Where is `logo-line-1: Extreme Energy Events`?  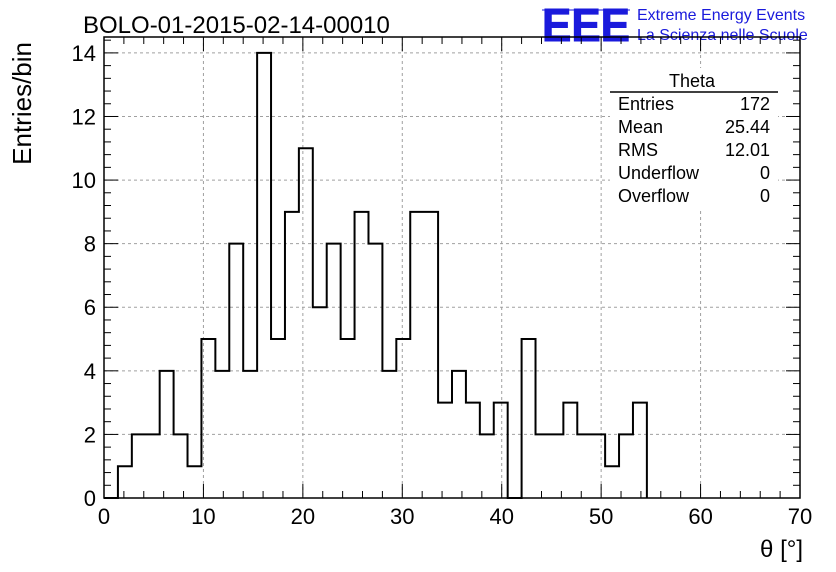 logo-line-1: Extreme Energy Events is located at coordinates (721, 15).